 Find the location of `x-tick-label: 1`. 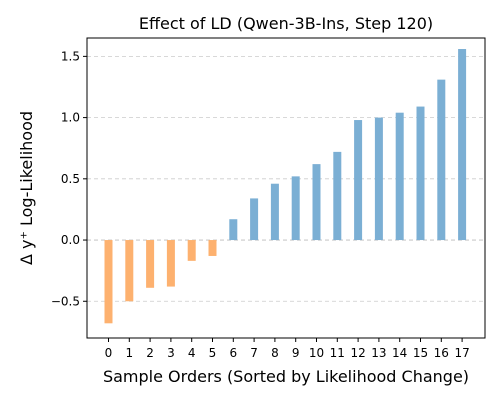

x-tick-label: 1 is located at coordinates (129, 353).